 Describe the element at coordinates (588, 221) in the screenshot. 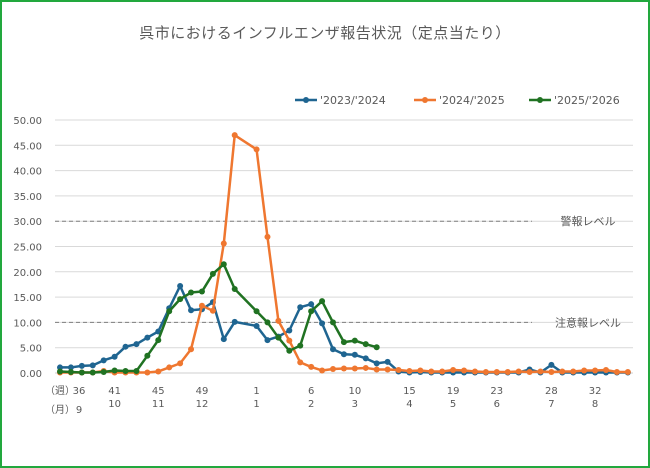

I see `reference-line-label: 警報レベル` at that location.